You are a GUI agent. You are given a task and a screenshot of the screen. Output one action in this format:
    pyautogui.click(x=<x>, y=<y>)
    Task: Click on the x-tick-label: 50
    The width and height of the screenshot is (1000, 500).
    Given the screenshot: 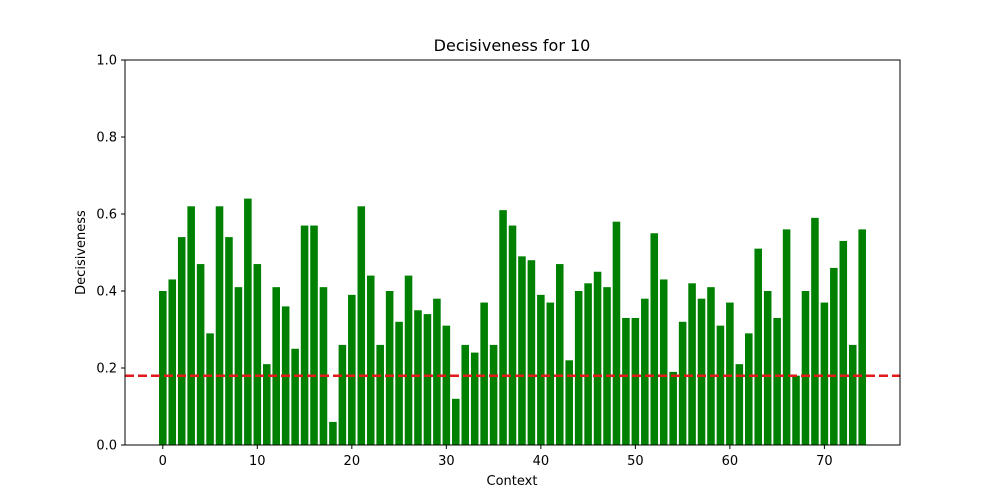 What is the action you would take?
    pyautogui.click(x=635, y=461)
    